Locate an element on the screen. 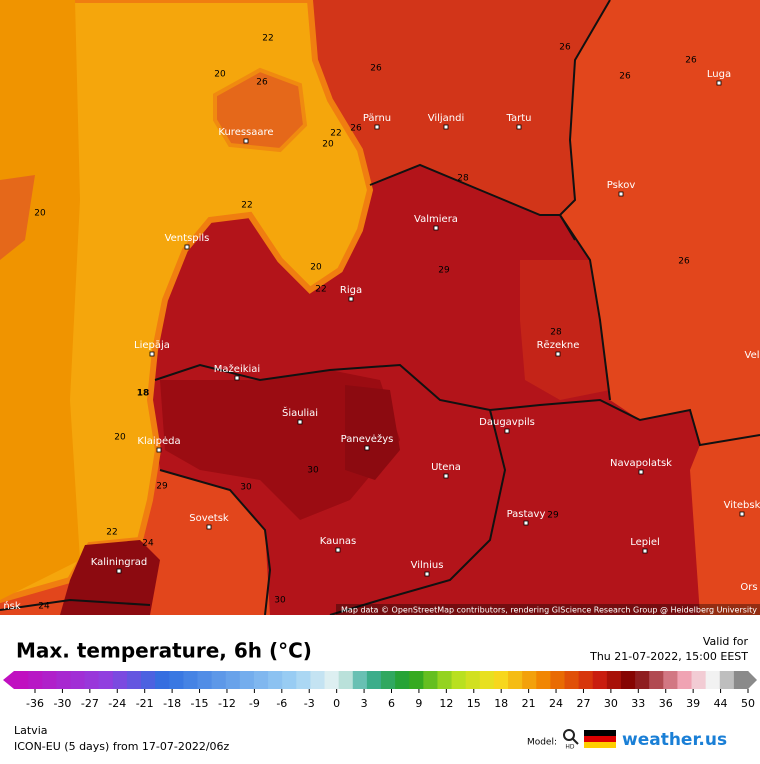 Image resolution: width=760 pixels, height=764 pixels. model-run: ICON-EU (5 days) from 17-07-2022/06z is located at coordinates (122, 746).